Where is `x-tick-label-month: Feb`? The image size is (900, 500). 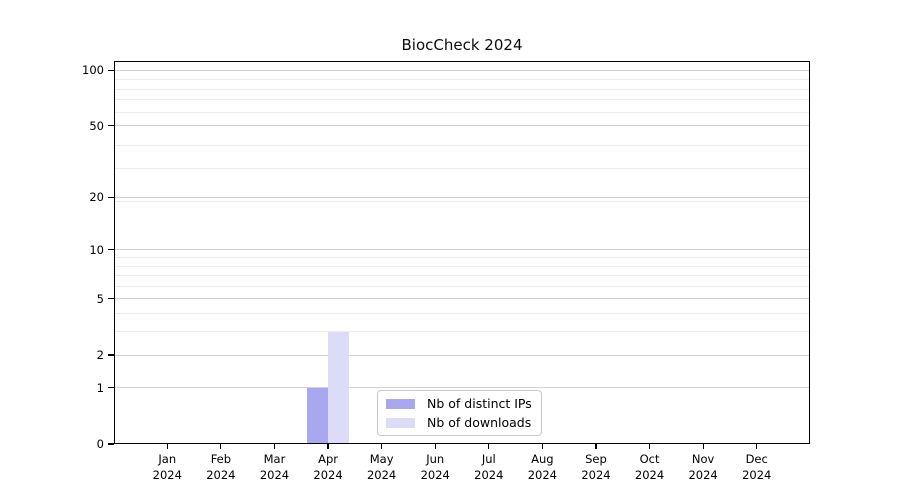 x-tick-label-month: Feb is located at coordinates (221, 459).